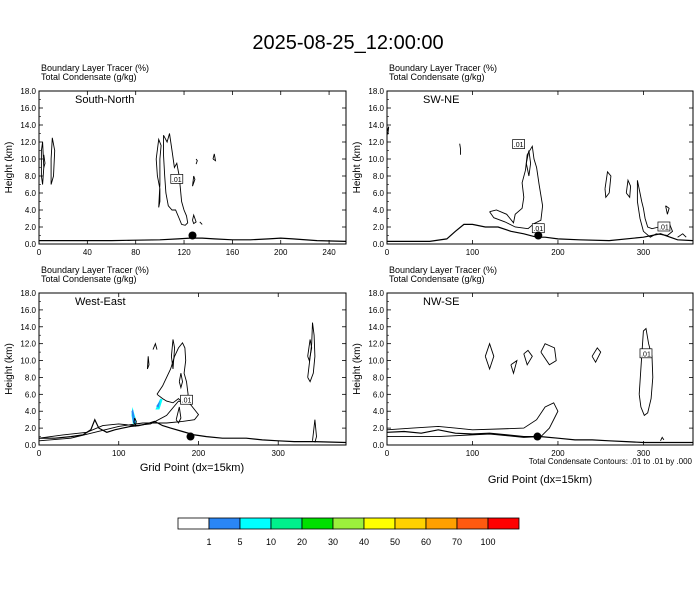  What do you see at coordinates (119, 453) in the screenshot?
I see `panel-3-xtick-label-2: 100` at bounding box center [119, 453].